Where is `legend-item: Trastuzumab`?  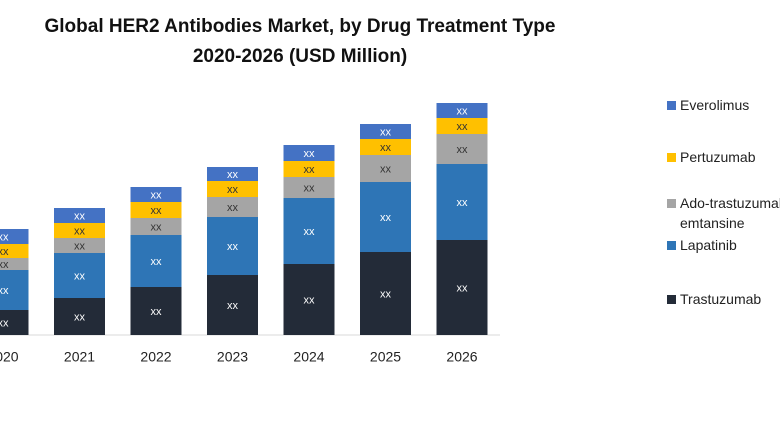 legend-item: Trastuzumab is located at coordinates (723, 299).